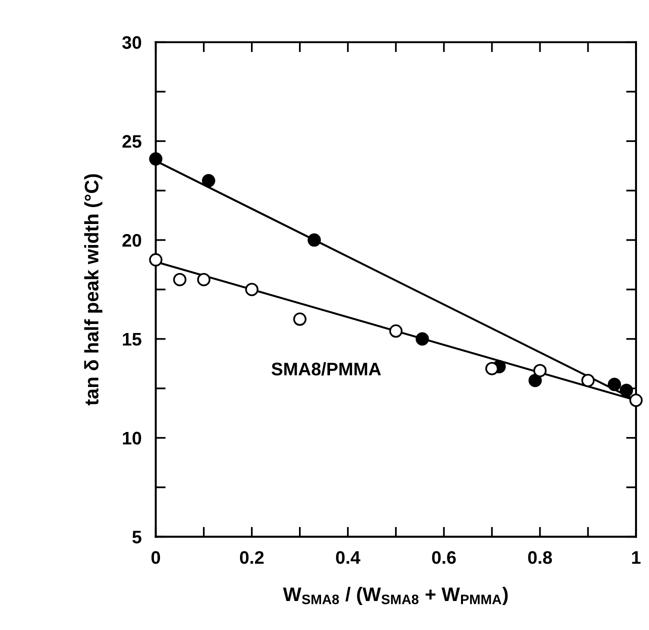  I want to click on x-tick-label: 0, so click(155, 557).